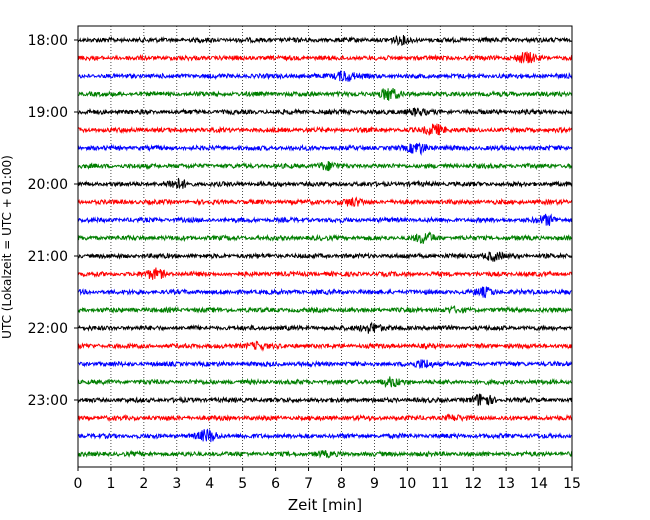 This screenshot has height=520, width=650. What do you see at coordinates (374, 484) in the screenshot?
I see `x-tick-label-9: 9` at bounding box center [374, 484].